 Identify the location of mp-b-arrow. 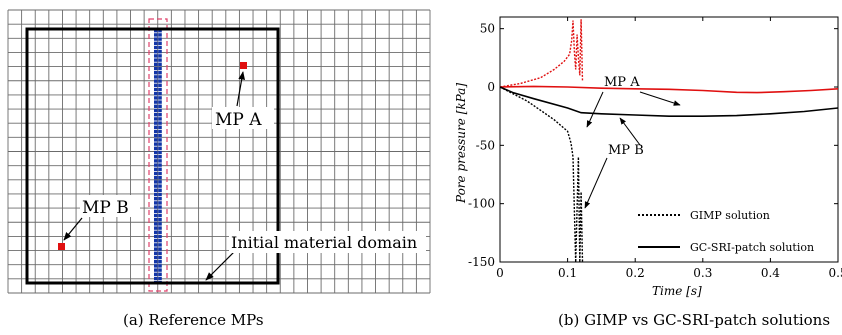
(73, 229).